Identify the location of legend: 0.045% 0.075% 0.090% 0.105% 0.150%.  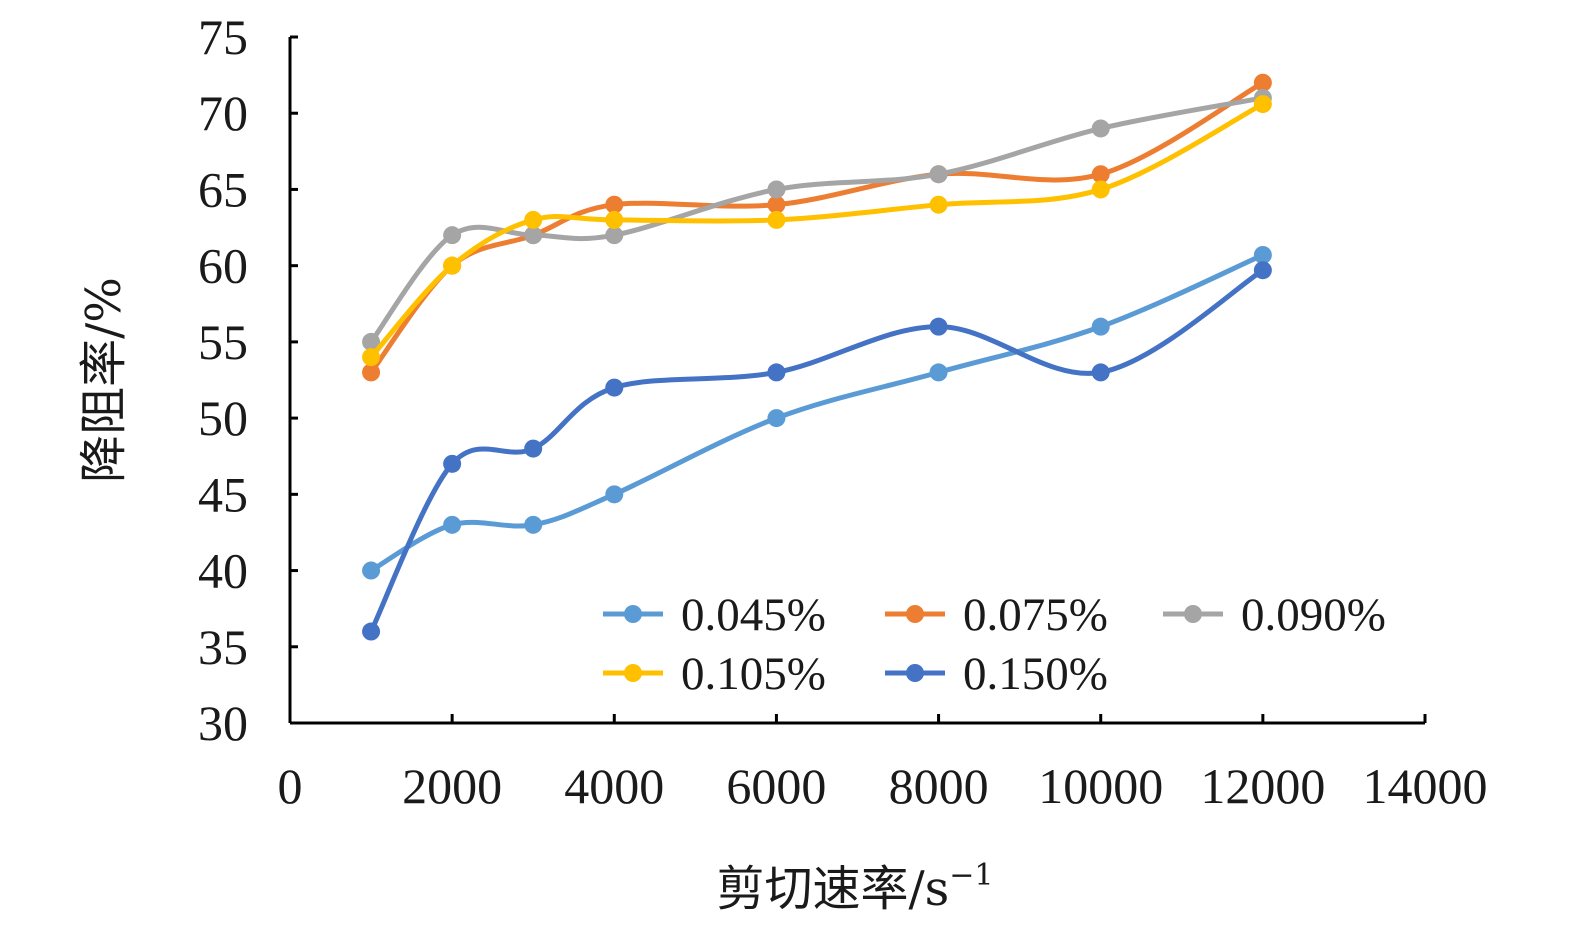
(994, 644).